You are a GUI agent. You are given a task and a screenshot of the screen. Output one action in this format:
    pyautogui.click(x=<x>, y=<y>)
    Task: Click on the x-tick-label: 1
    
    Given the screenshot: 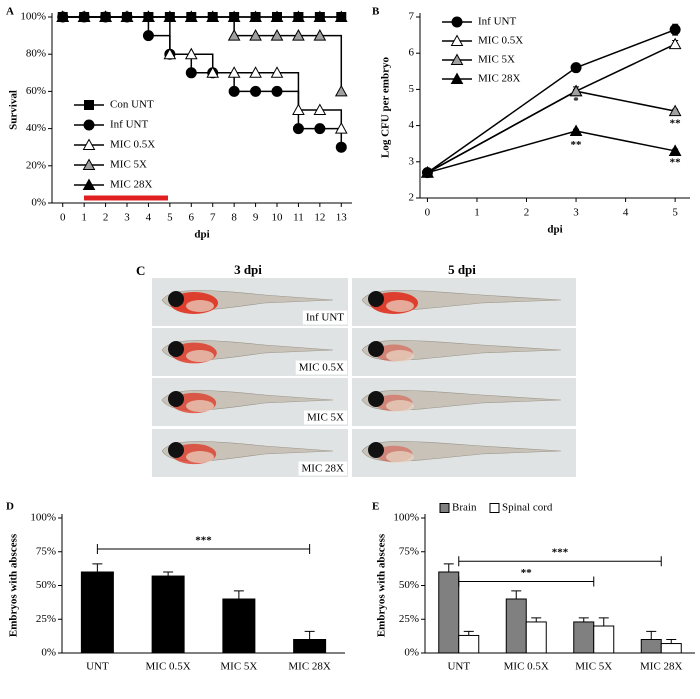 What is the action you would take?
    pyautogui.click(x=477, y=213)
    